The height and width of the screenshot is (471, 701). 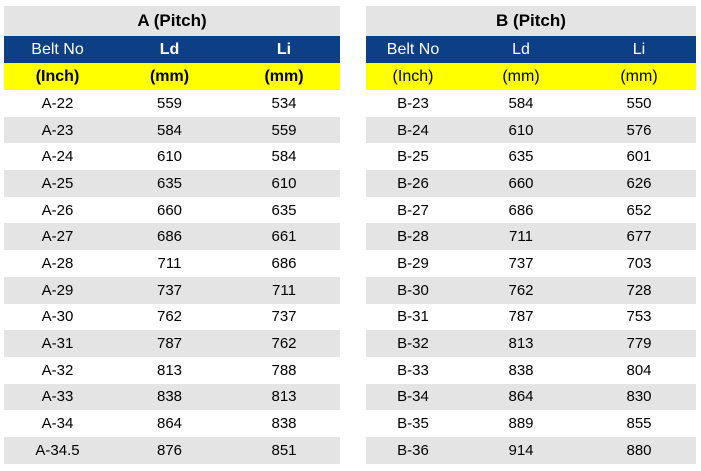 What do you see at coordinates (57, 344) in the screenshot?
I see `cell-belt-no: A-31` at bounding box center [57, 344].